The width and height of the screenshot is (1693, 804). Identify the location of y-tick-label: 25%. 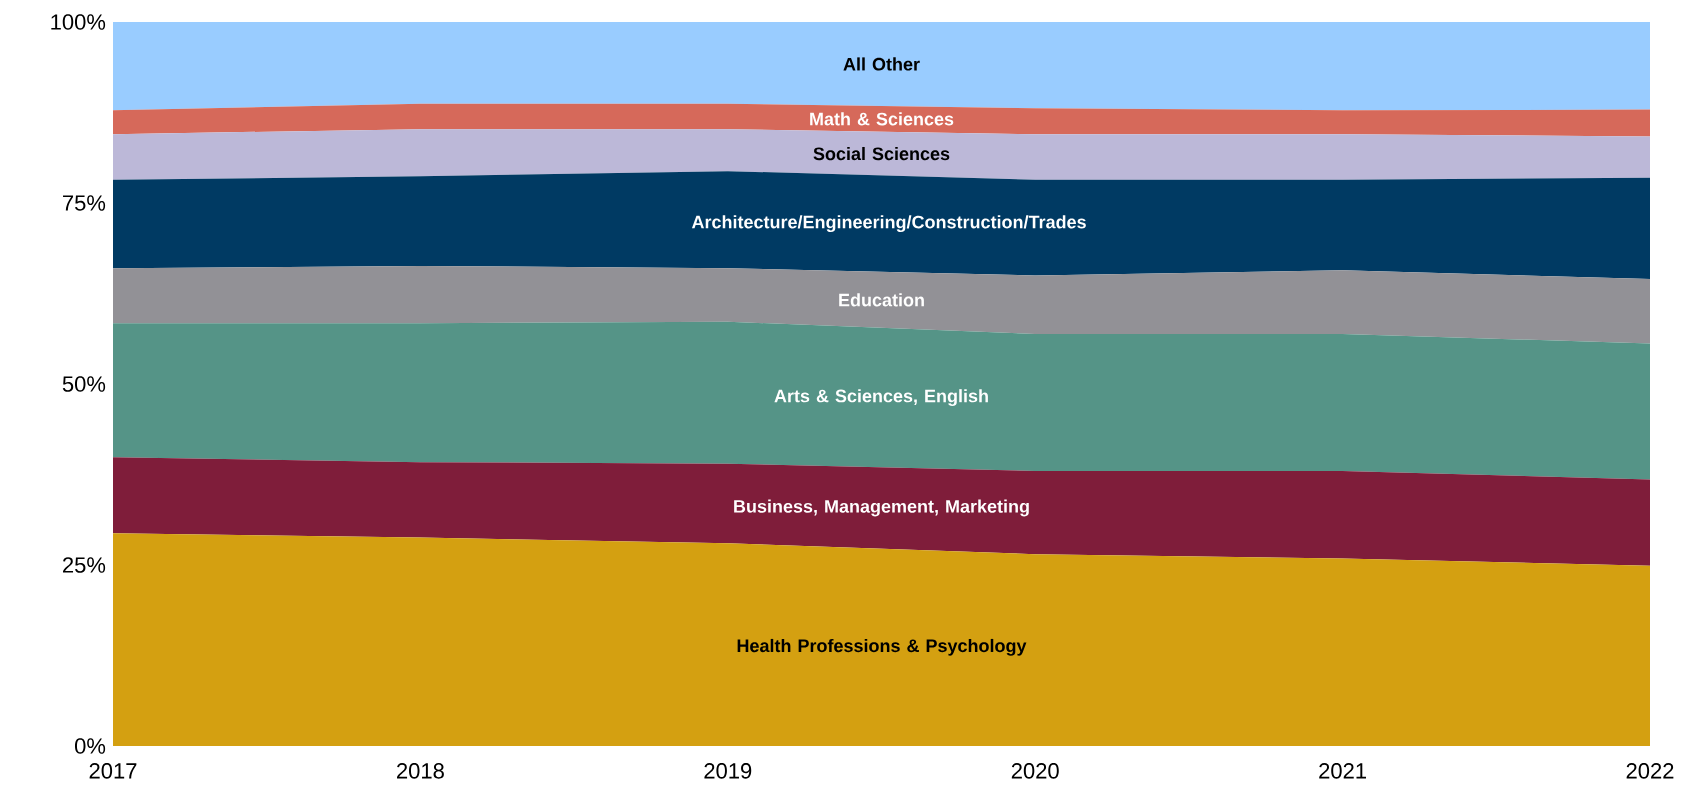
(84, 565).